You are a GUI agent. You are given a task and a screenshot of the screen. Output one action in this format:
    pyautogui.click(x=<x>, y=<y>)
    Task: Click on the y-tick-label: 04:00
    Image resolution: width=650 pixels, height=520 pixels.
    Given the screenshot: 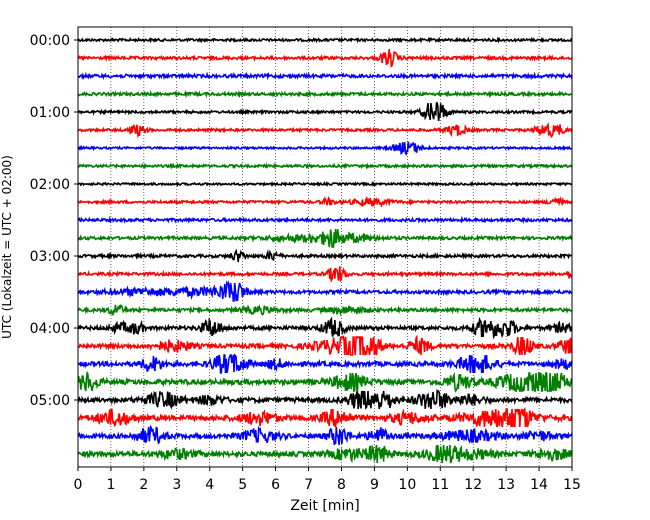 What is the action you would take?
    pyautogui.click(x=50, y=329)
    